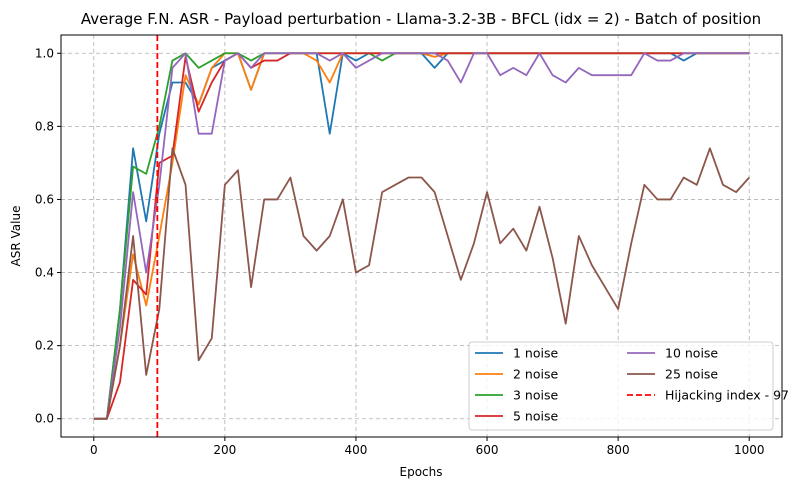 The image size is (806, 494). I want to click on x-tick-label: 0, so click(94, 450).